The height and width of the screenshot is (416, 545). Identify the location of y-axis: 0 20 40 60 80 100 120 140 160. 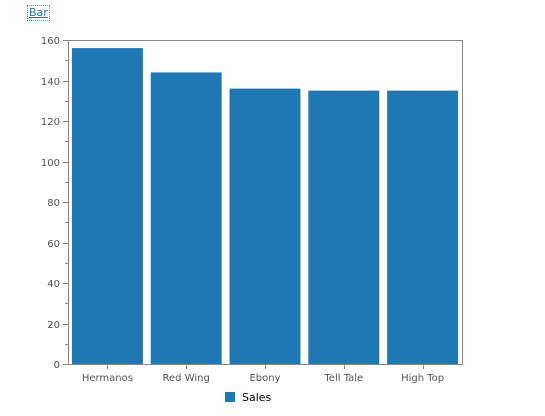
(54, 203).